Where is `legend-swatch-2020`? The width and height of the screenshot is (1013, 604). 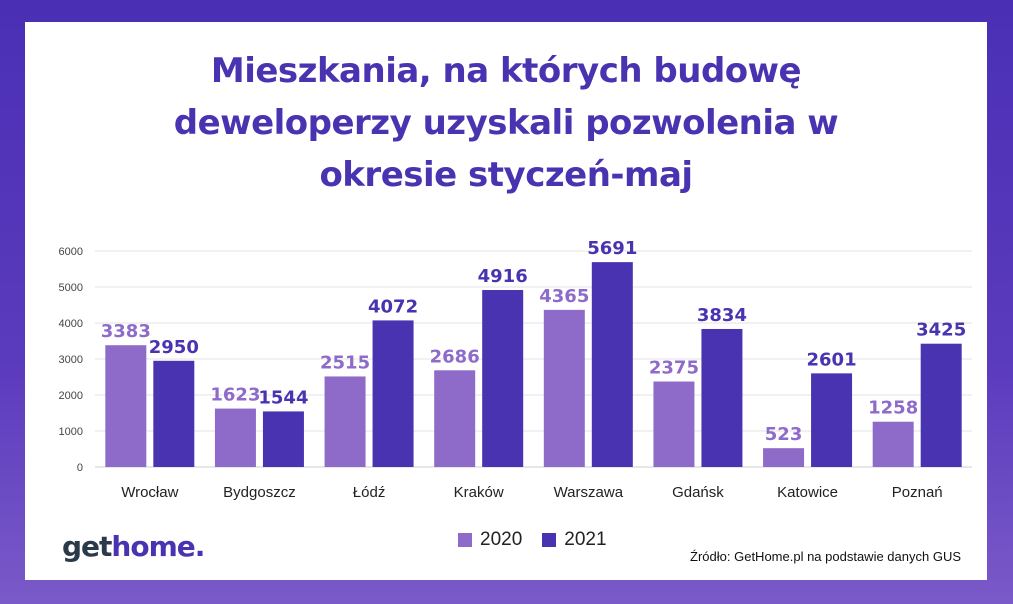 legend-swatch-2020 is located at coordinates (465, 540).